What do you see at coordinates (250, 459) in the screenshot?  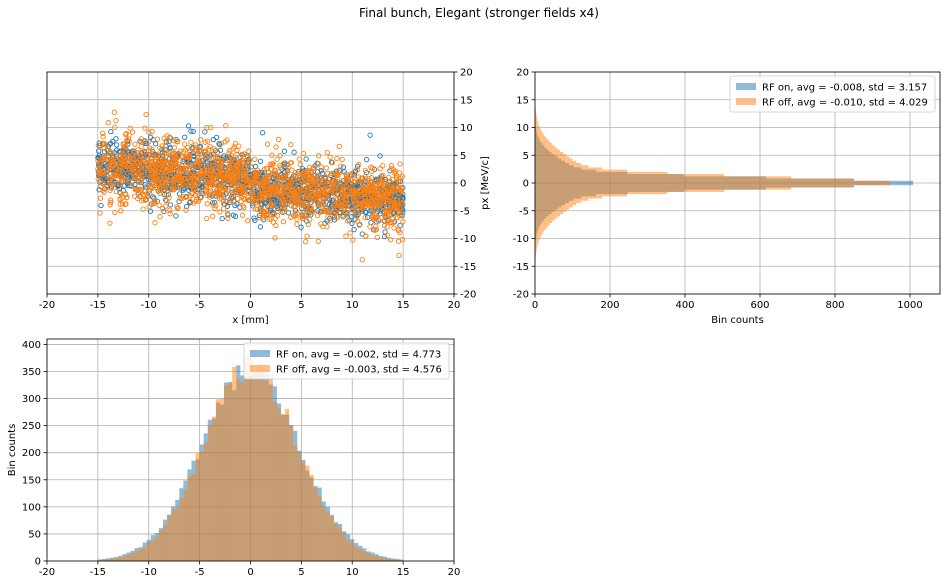 I see `histogram-bars` at bounding box center [250, 459].